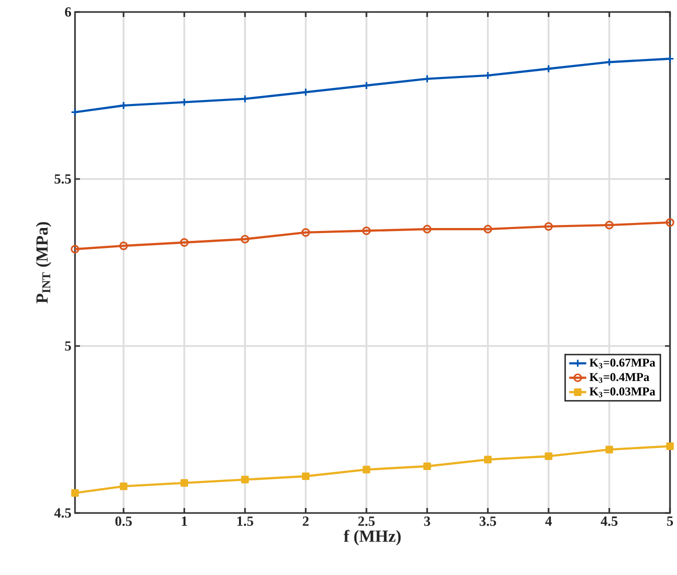 The image size is (677, 575). I want to click on y-axis-title: P$_{INT}$ (MPa), so click(44, 263).